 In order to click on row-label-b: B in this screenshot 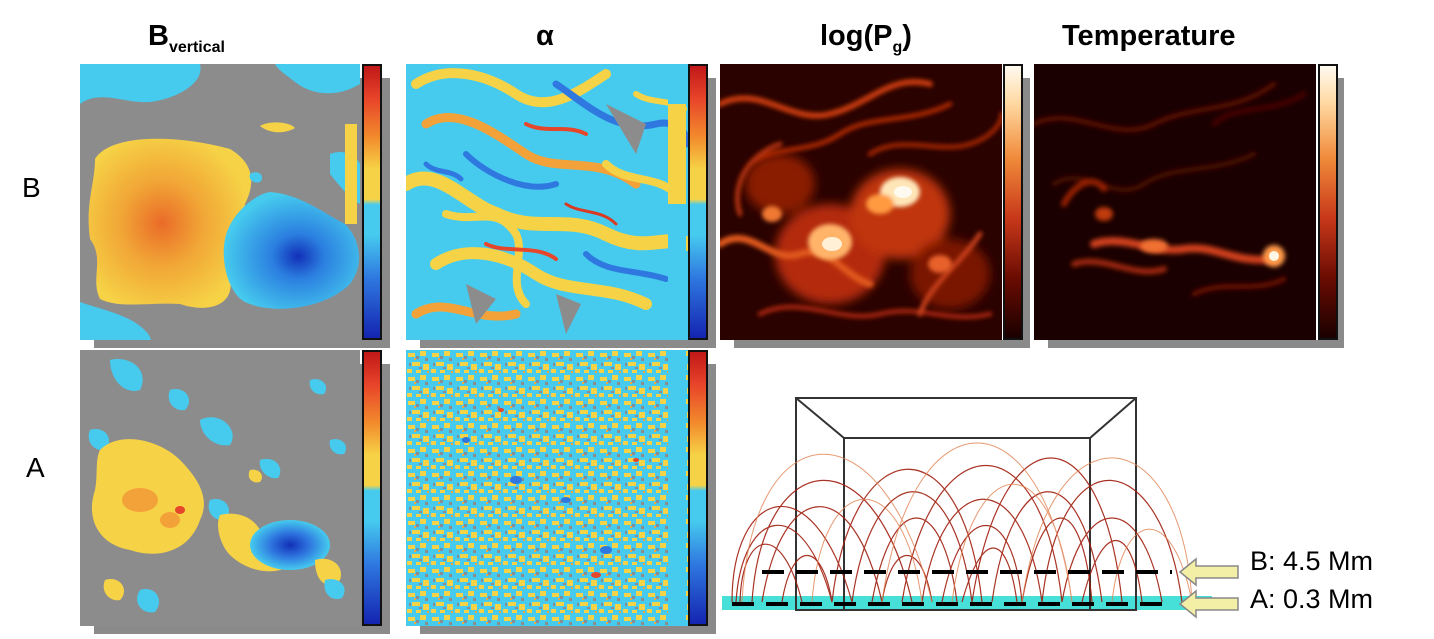, I will do `click(31, 187)`.